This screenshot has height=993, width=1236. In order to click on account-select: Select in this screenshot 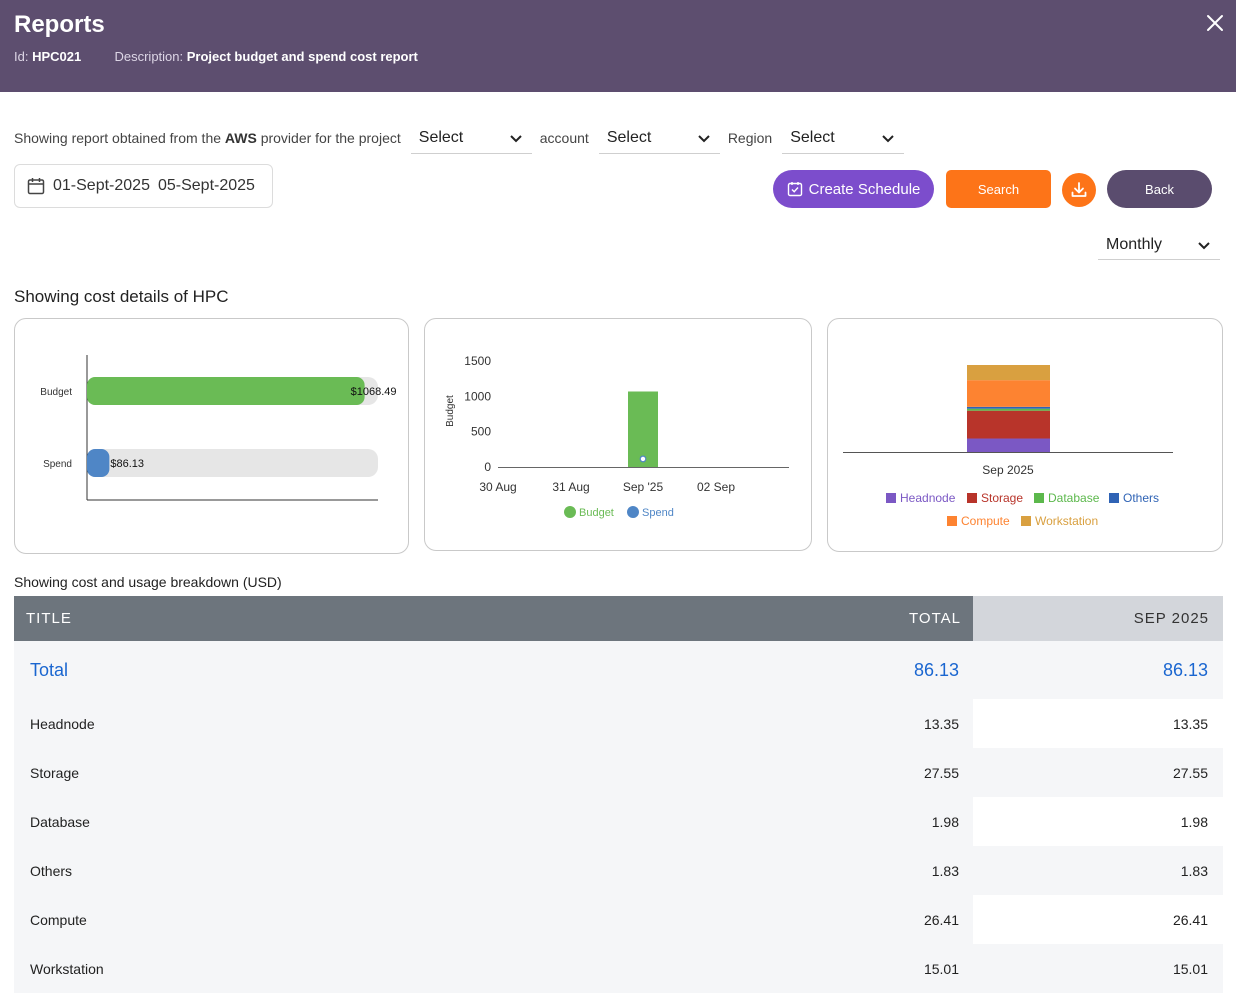, I will do `click(659, 138)`.